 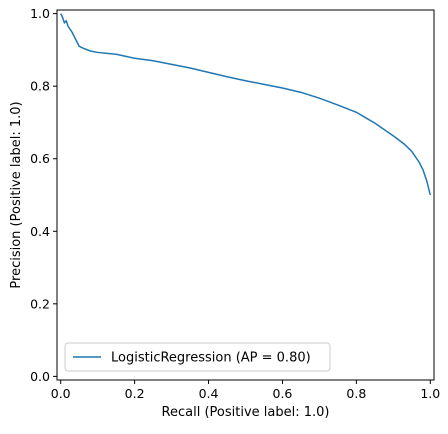 What do you see at coordinates (40, 158) in the screenshot?
I see `y-tick-label: 0.6` at bounding box center [40, 158].